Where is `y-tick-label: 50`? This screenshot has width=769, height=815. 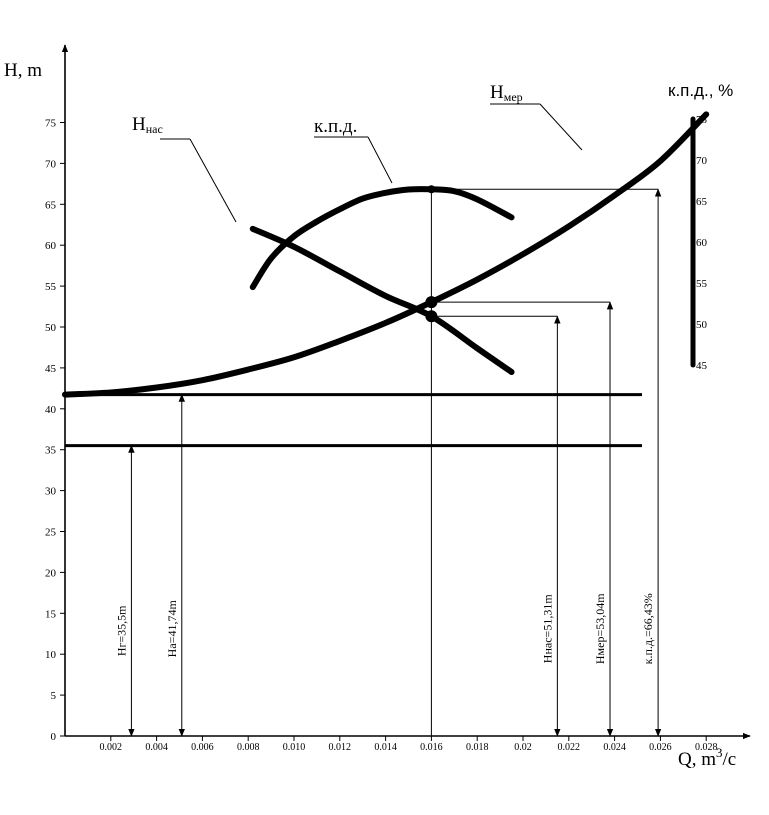 y-tick-label: 50 is located at coordinates (51, 328).